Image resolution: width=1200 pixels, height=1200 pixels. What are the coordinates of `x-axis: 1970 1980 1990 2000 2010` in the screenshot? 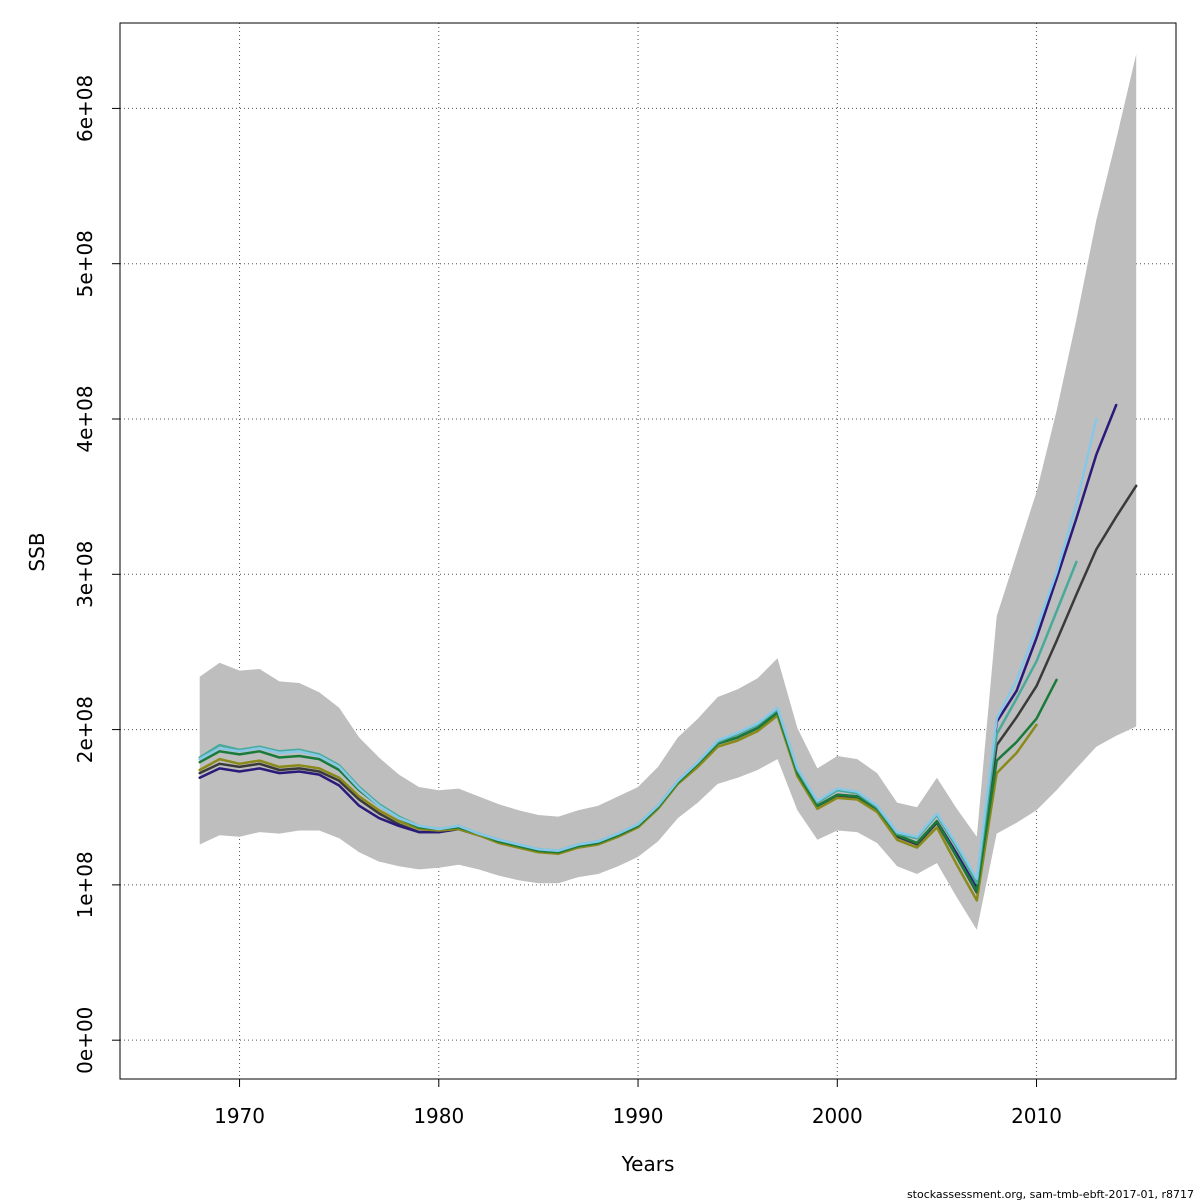 It's located at (638, 1103).